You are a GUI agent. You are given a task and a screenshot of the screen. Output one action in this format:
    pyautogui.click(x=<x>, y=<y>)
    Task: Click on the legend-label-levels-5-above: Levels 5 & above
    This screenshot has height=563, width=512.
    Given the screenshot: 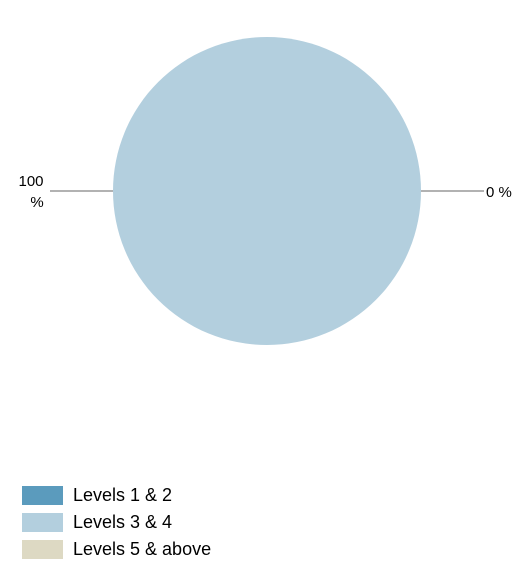 What is the action you would take?
    pyautogui.click(x=142, y=549)
    